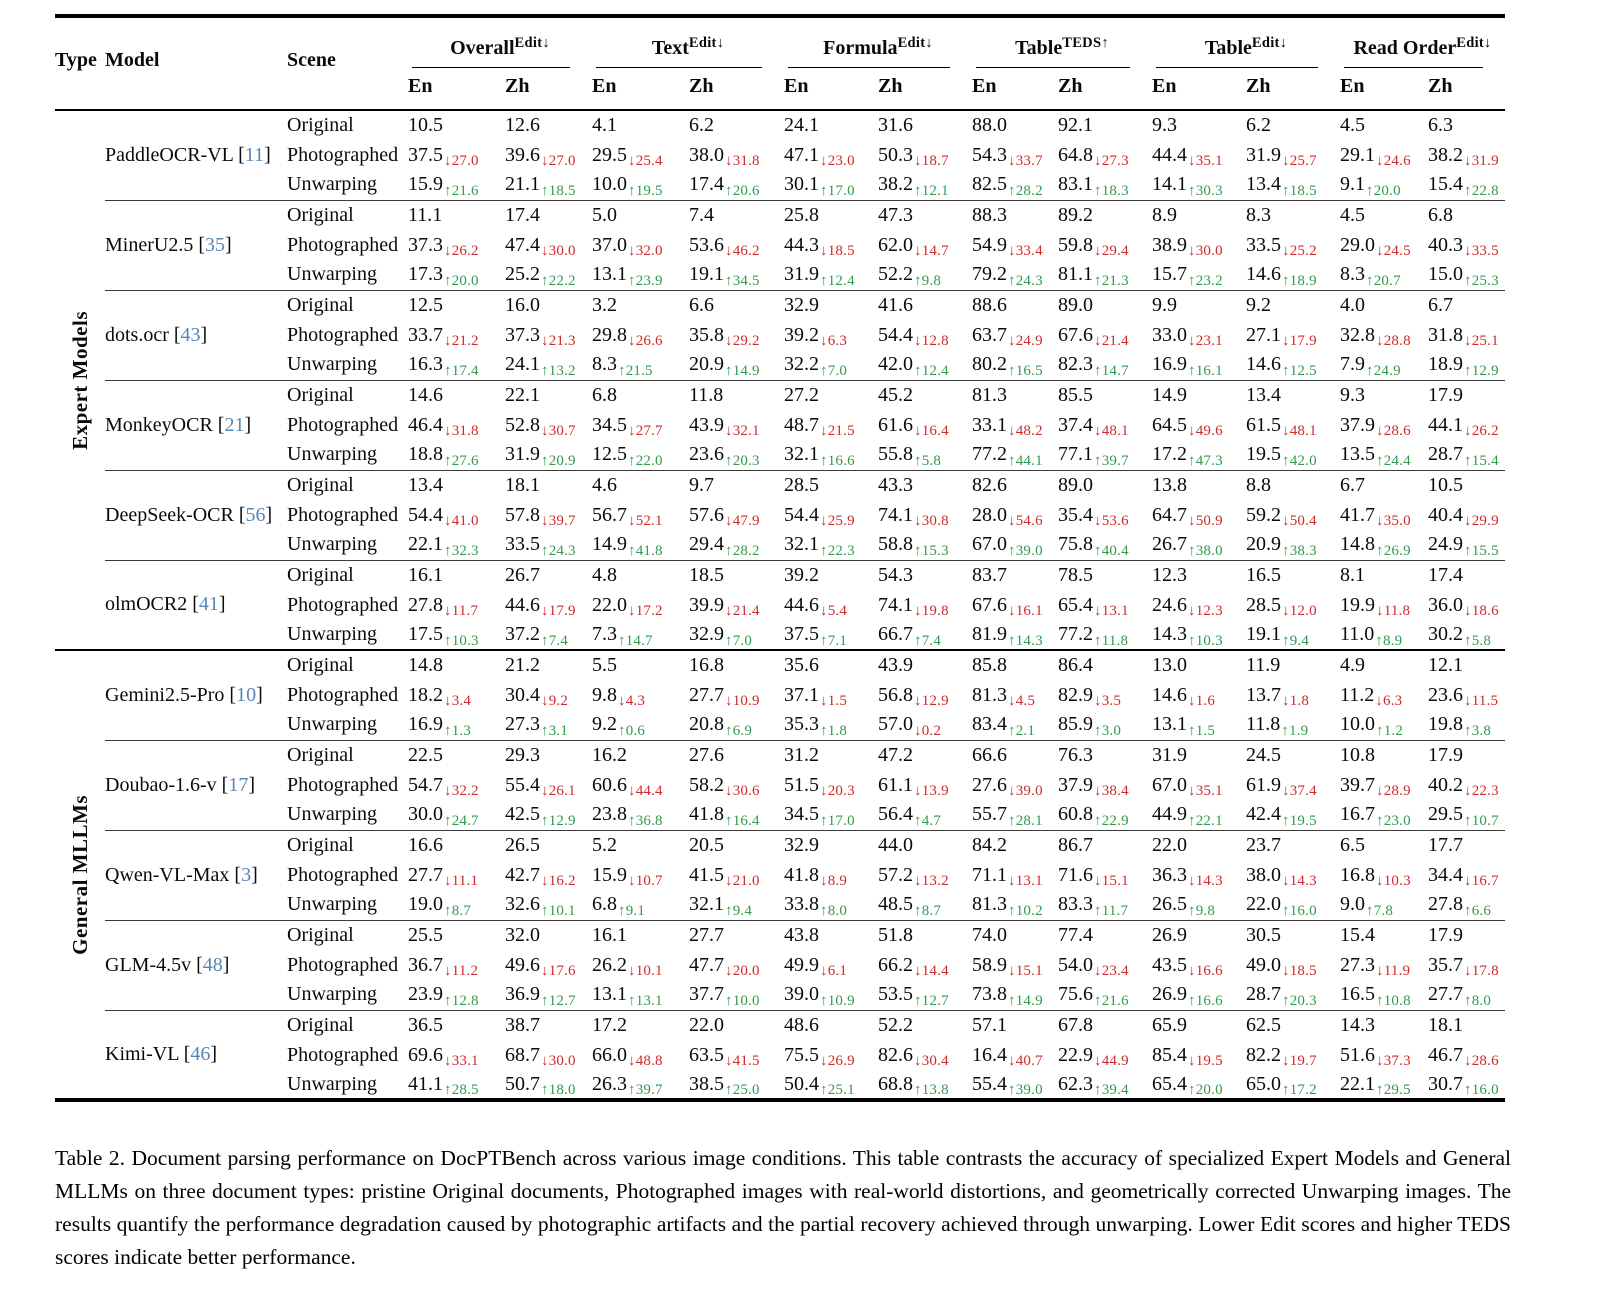 The height and width of the screenshot is (1298, 1598). What do you see at coordinates (1393, 971) in the screenshot?
I see `degradation-delta: ↓11.9` at bounding box center [1393, 971].